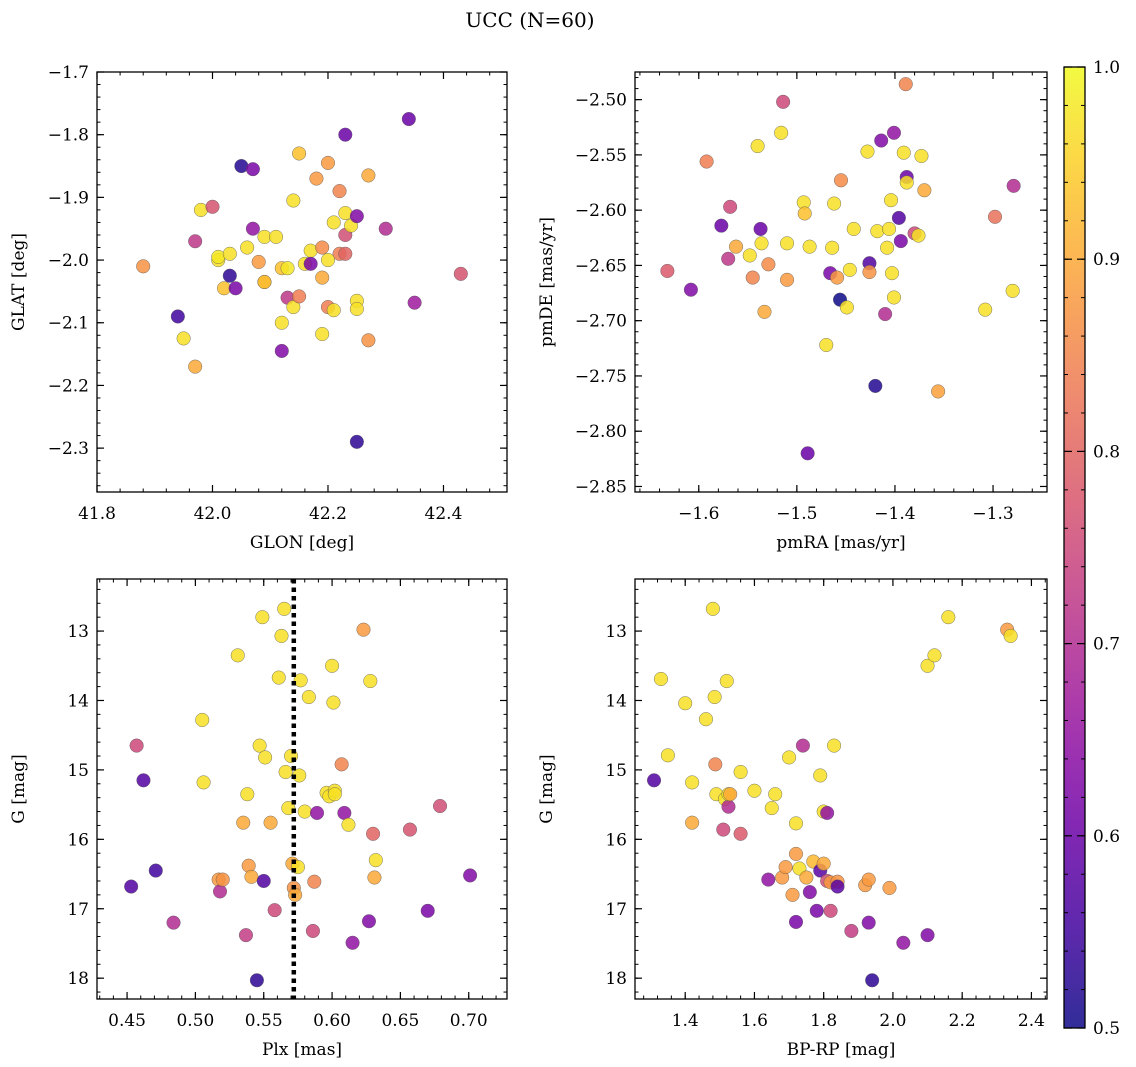  Describe the element at coordinates (19, 282) in the screenshot. I see `y-axis-label: GLAT [deg]` at that location.